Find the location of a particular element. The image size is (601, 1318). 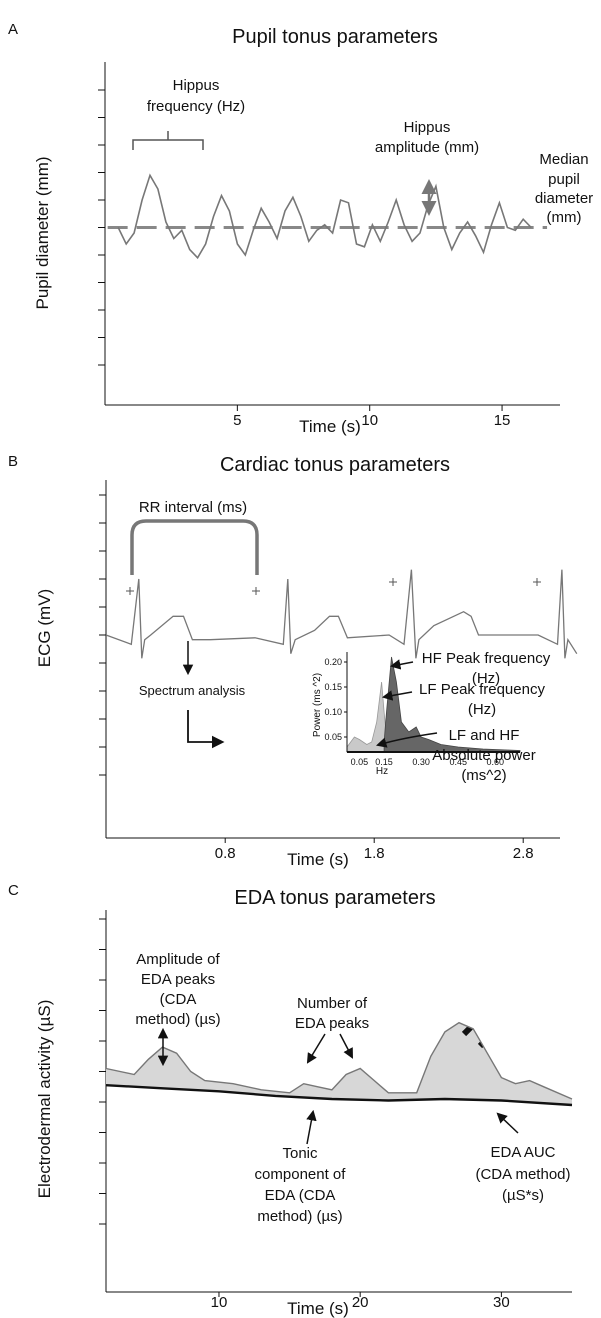

x-tick-label: 15 is located at coordinates (502, 420).